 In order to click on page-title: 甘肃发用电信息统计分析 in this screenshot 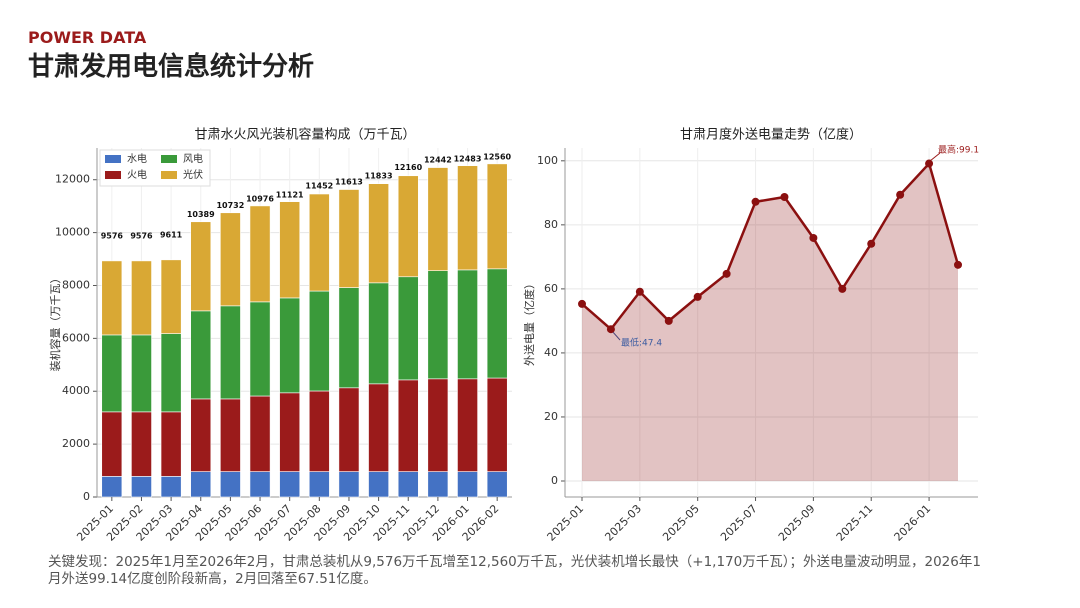, I will do `click(171, 67)`.